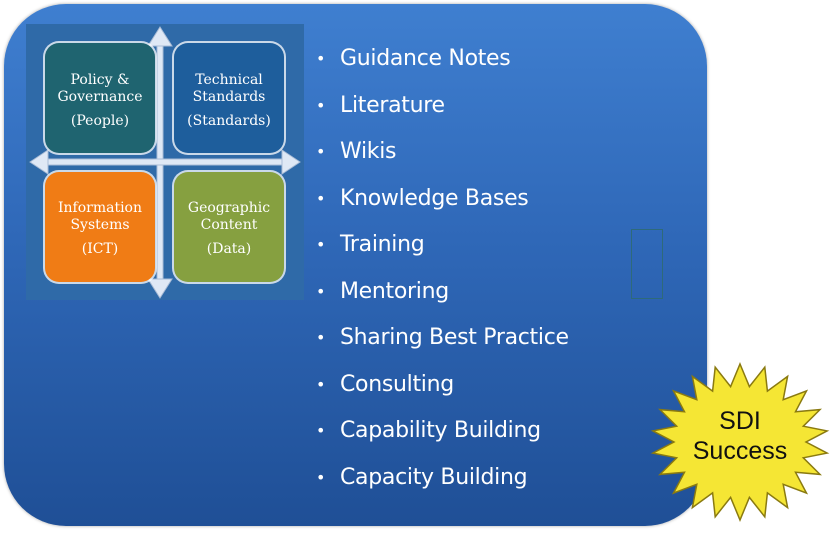 This screenshot has height=534, width=830. I want to click on geographic-line2: Content, so click(229, 225).